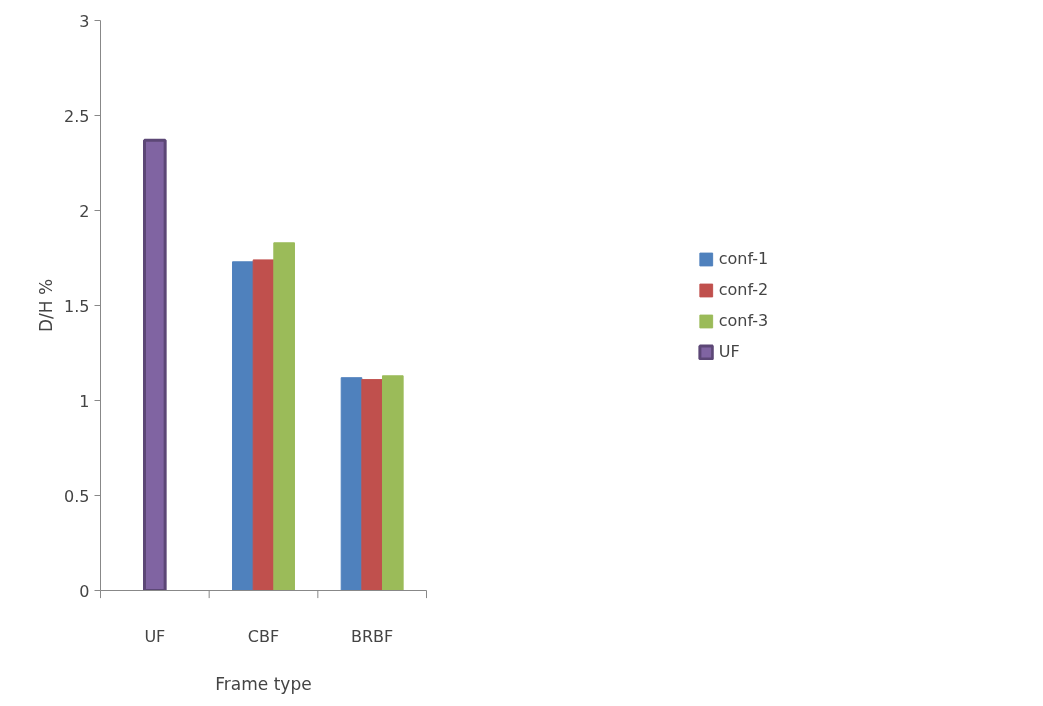 The width and height of the screenshot is (1043, 706). I want to click on legend-label: conf-3, so click(743, 320).